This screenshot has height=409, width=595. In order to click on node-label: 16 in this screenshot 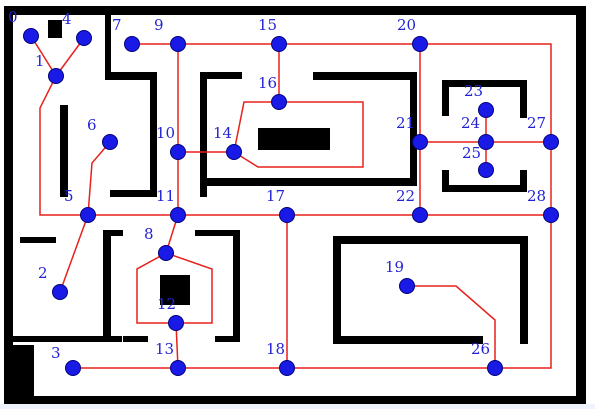, I will do `click(267, 83)`.